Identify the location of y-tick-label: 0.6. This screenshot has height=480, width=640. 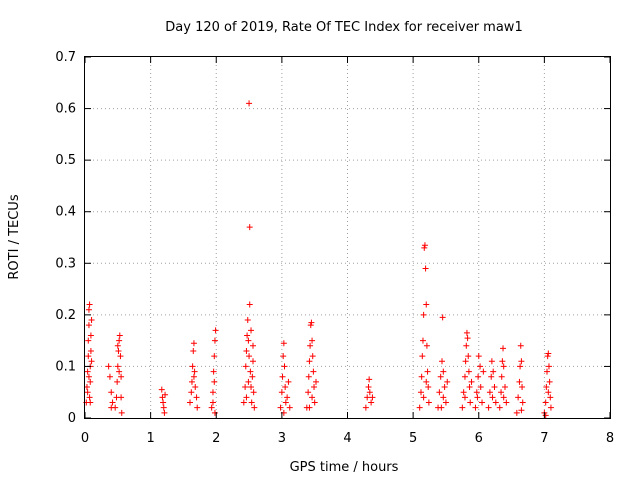
(65, 109).